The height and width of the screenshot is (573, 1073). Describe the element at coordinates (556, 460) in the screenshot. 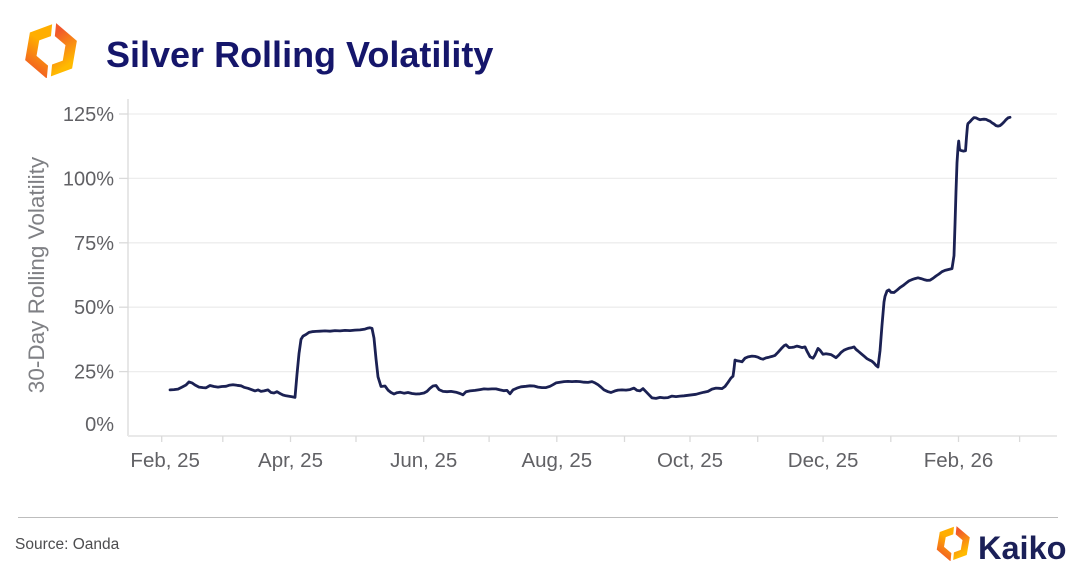

I see `svg-text: Aug, 25` at that location.